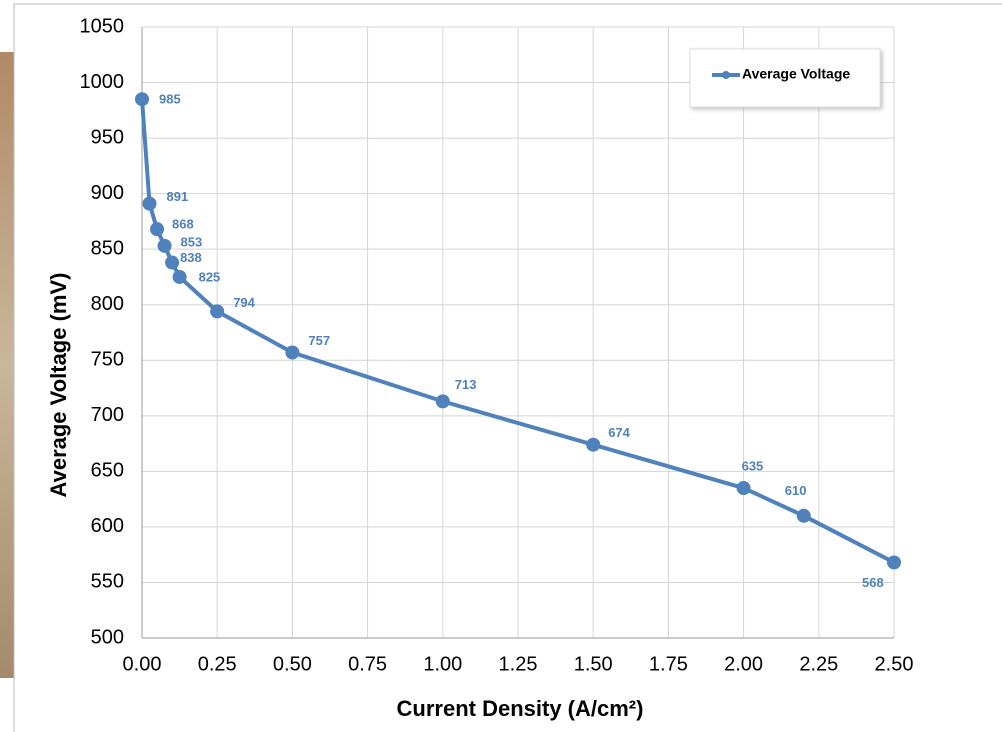 This screenshot has width=1002, height=732. I want to click on y-axis-title: Average Voltage (mV), so click(58, 385).